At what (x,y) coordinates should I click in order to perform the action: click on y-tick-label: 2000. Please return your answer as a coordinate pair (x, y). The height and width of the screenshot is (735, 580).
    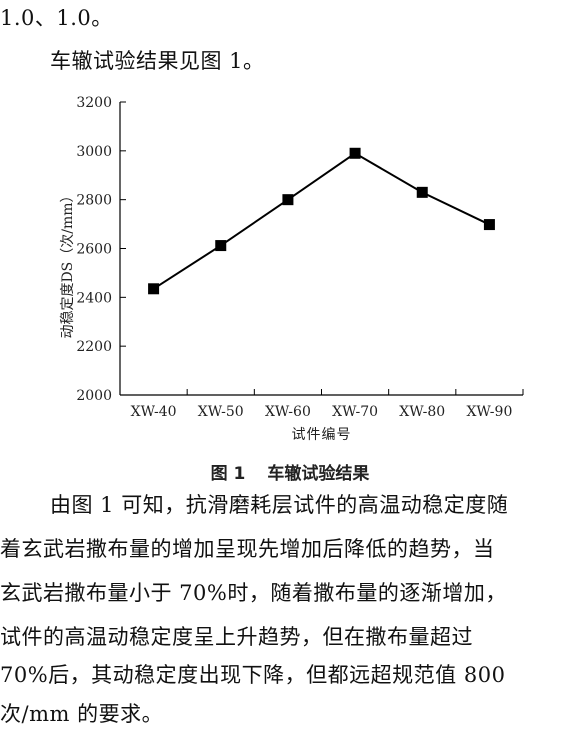
    Looking at the image, I should click on (94, 396).